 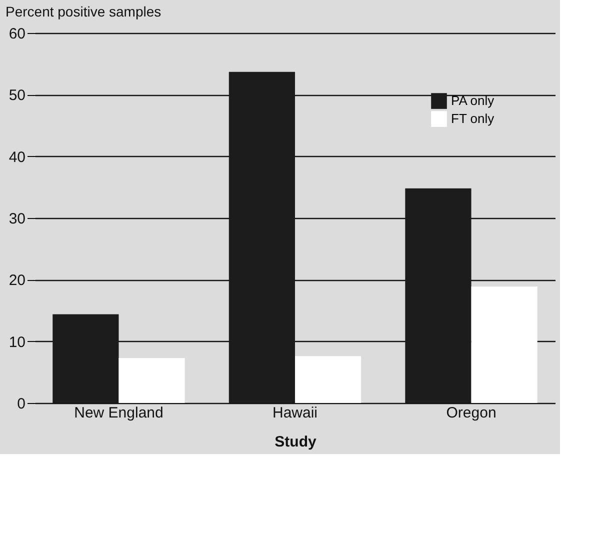 What do you see at coordinates (473, 100) in the screenshot?
I see `legend-label: PA only` at bounding box center [473, 100].